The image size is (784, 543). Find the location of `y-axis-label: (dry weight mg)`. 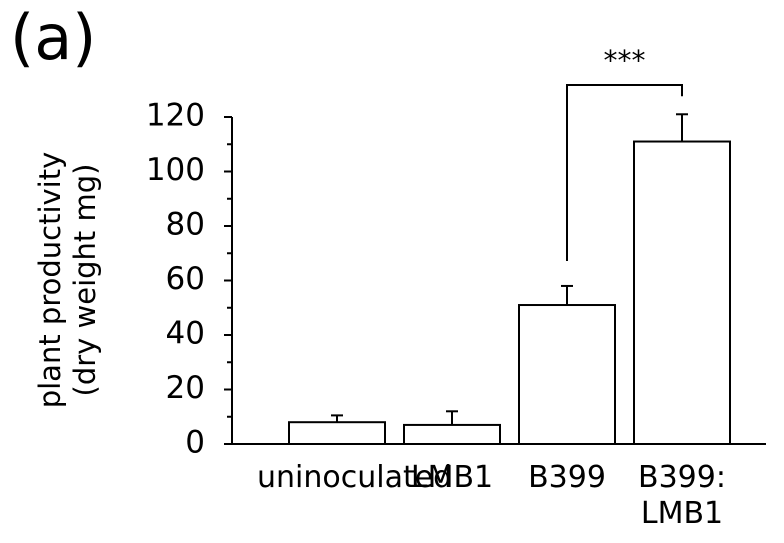

y-axis-label: (dry weight mg) is located at coordinates (85, 280).